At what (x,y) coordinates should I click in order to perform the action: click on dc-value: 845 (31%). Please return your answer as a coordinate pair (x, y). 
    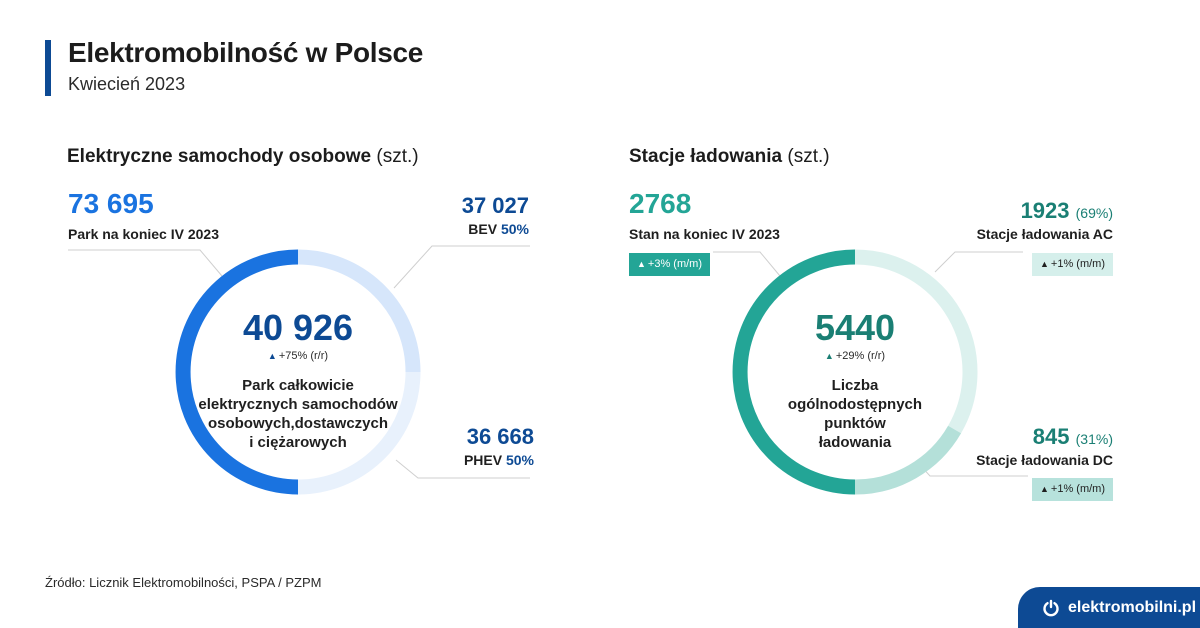
    Looking at the image, I should click on (1072, 436).